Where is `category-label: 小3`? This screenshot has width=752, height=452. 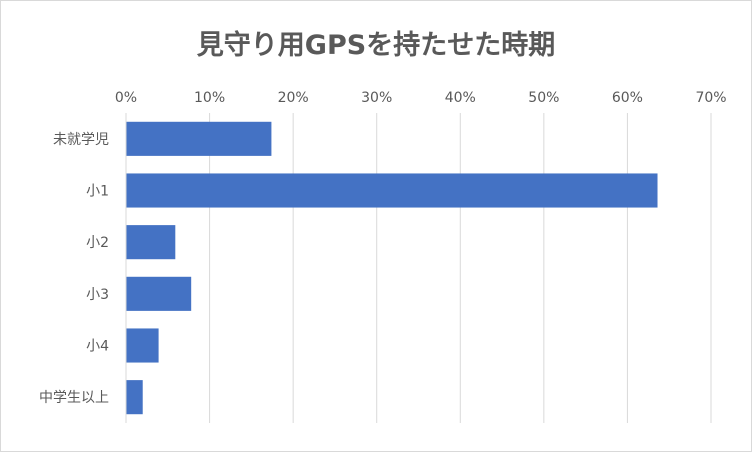 category-label: 小3 is located at coordinates (97, 295).